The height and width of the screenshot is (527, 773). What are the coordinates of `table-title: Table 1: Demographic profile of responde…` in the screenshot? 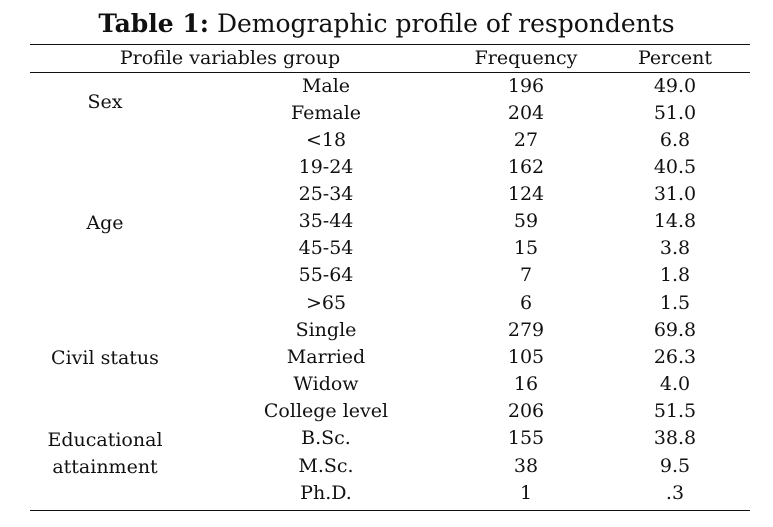 It's located at (386, 24).